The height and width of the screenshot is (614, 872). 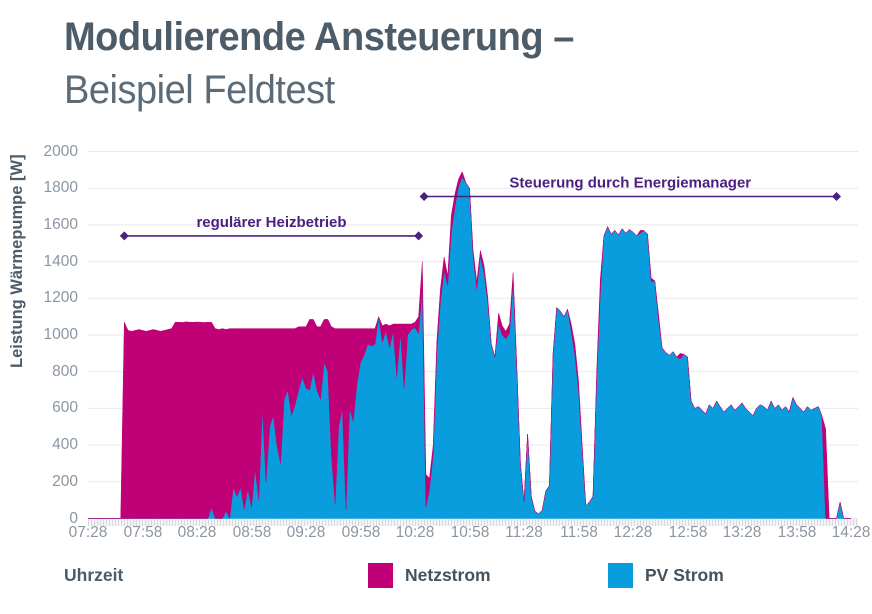 I want to click on x-tick-label-12-28: 12:28, so click(x=633, y=532).